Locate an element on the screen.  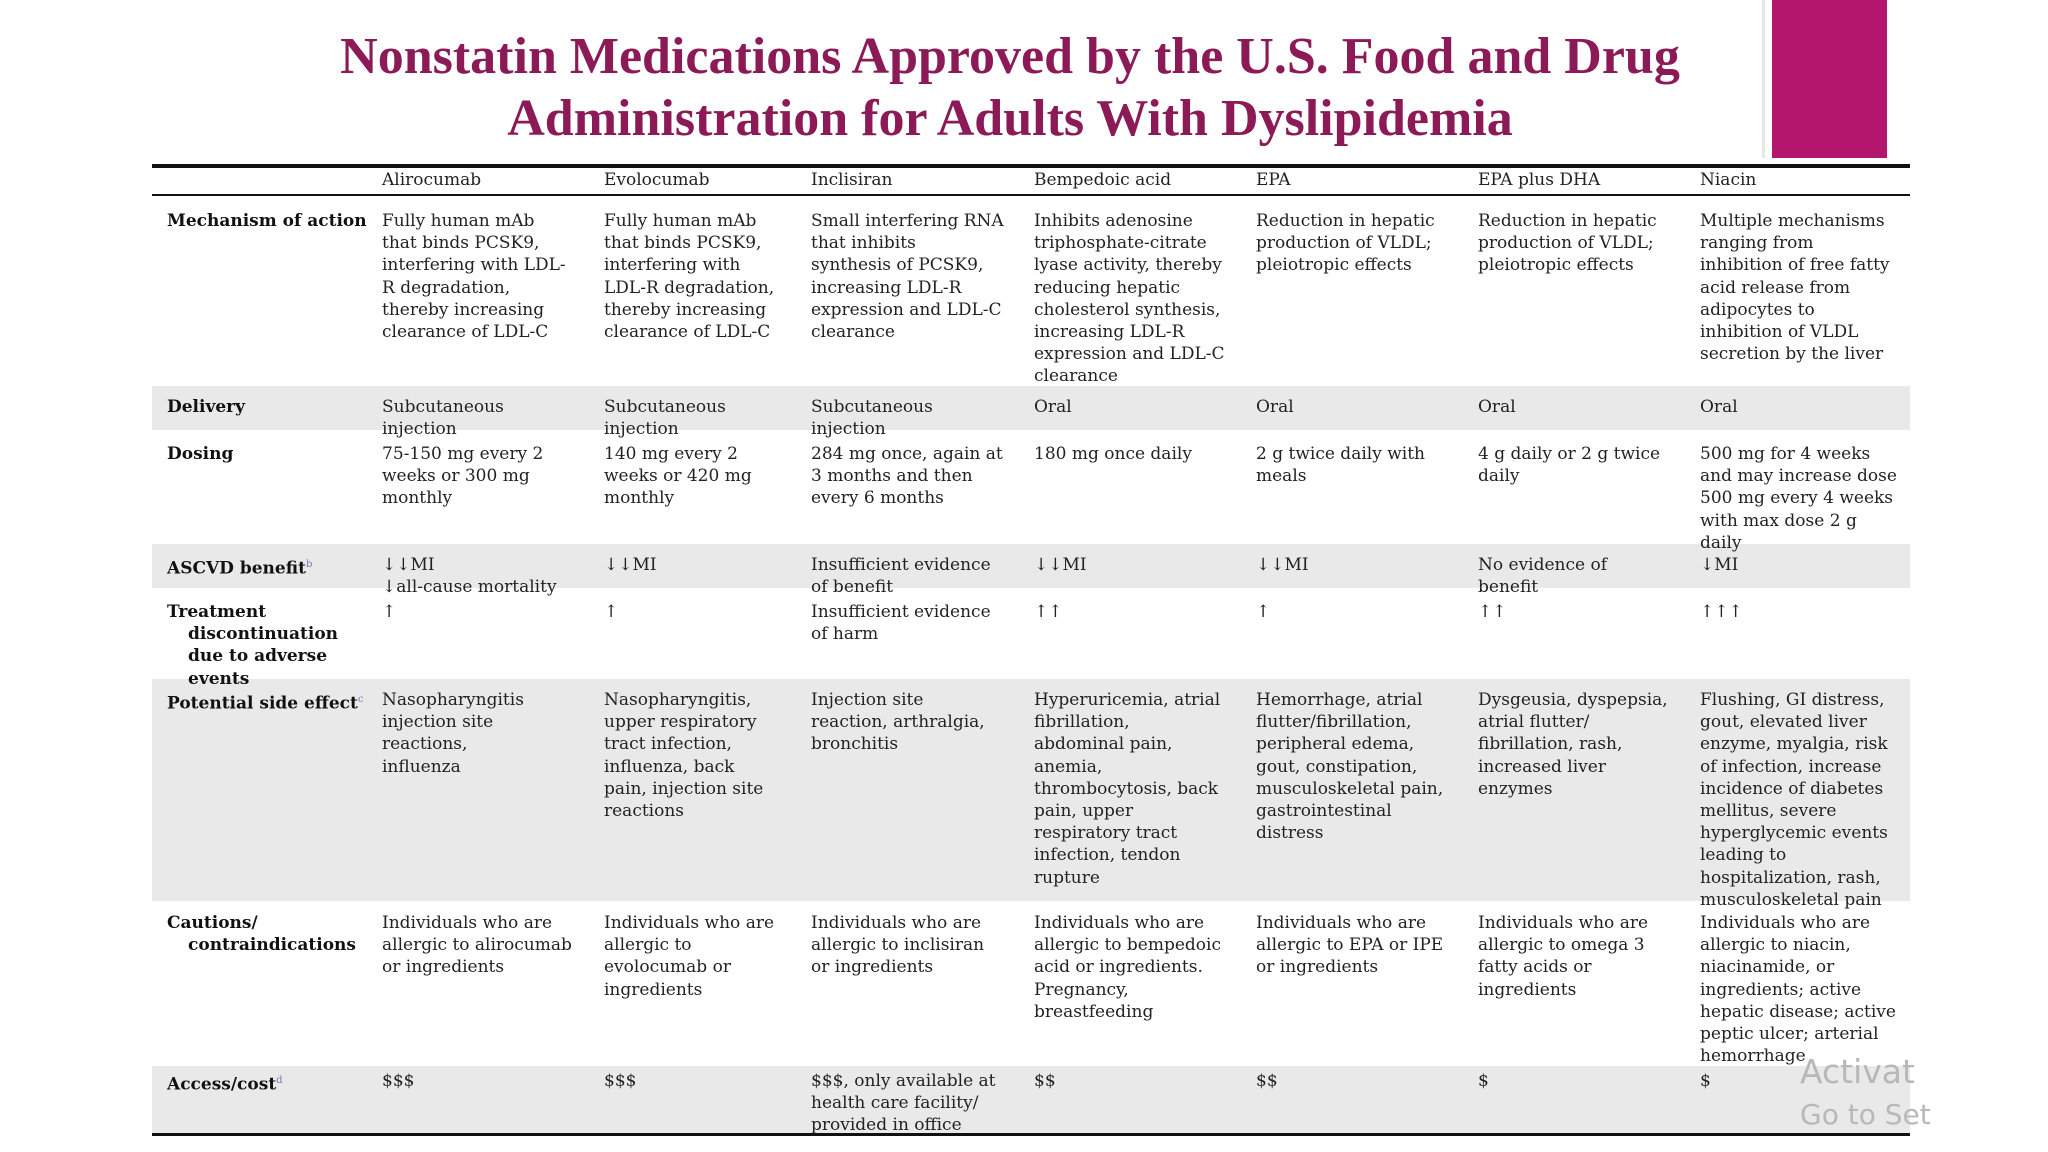
cell-line: Fully human mAb is located at coordinates (458, 221).